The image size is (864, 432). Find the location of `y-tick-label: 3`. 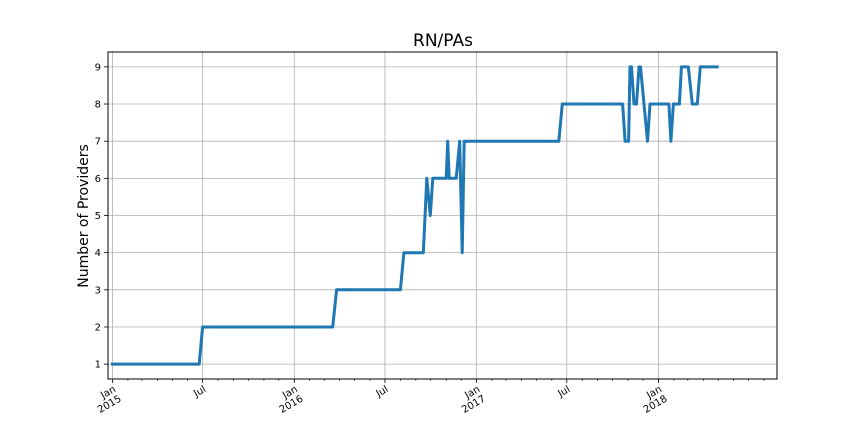

y-tick-label: 3 is located at coordinates (98, 290).